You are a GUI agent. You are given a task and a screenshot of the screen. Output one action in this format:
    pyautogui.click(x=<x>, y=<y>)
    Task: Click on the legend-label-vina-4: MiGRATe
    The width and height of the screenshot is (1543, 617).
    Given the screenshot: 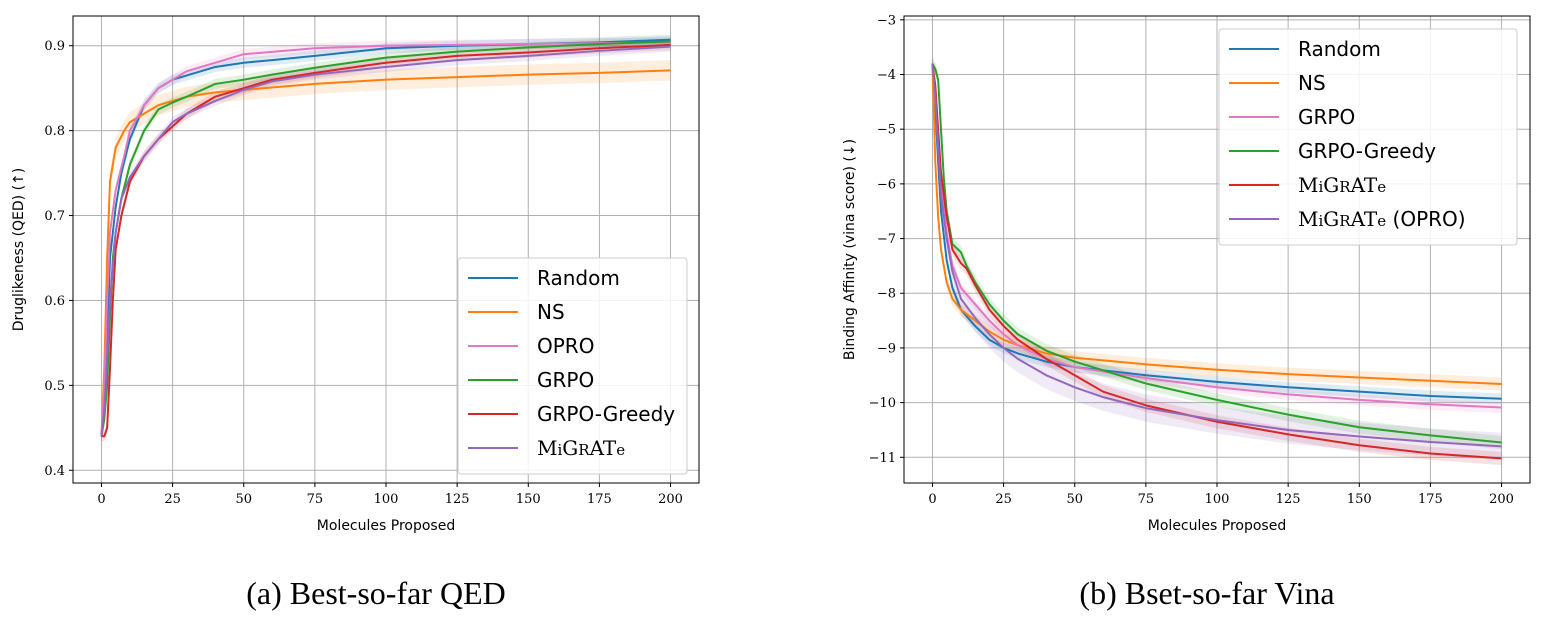 What is the action you would take?
    pyautogui.click(x=1342, y=185)
    